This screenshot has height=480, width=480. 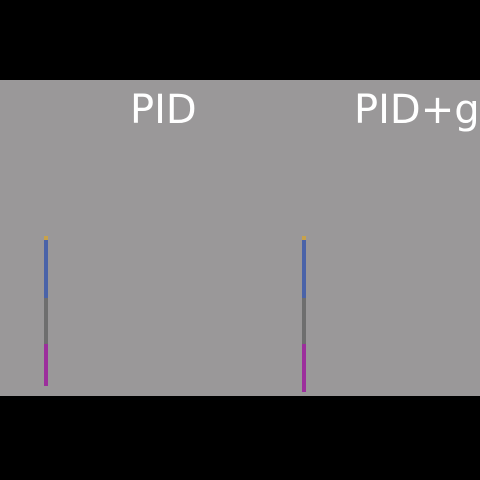 What do you see at coordinates (417, 110) in the screenshot?
I see `pid-g-panel-title: PID+g` at bounding box center [417, 110].